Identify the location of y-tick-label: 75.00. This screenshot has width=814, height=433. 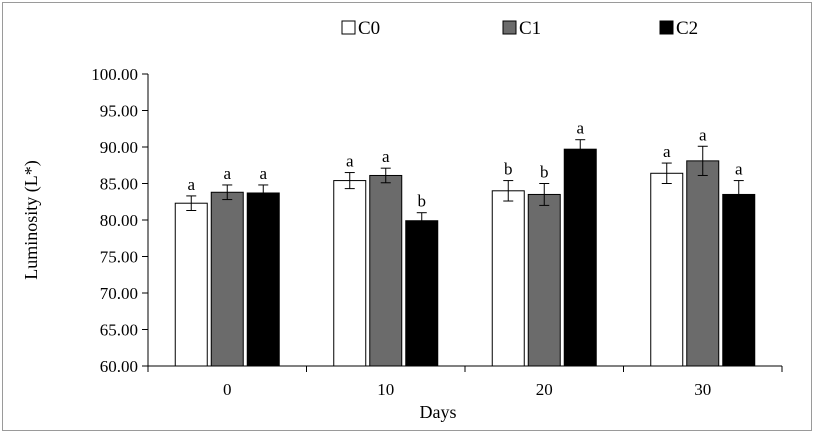
(119, 257).